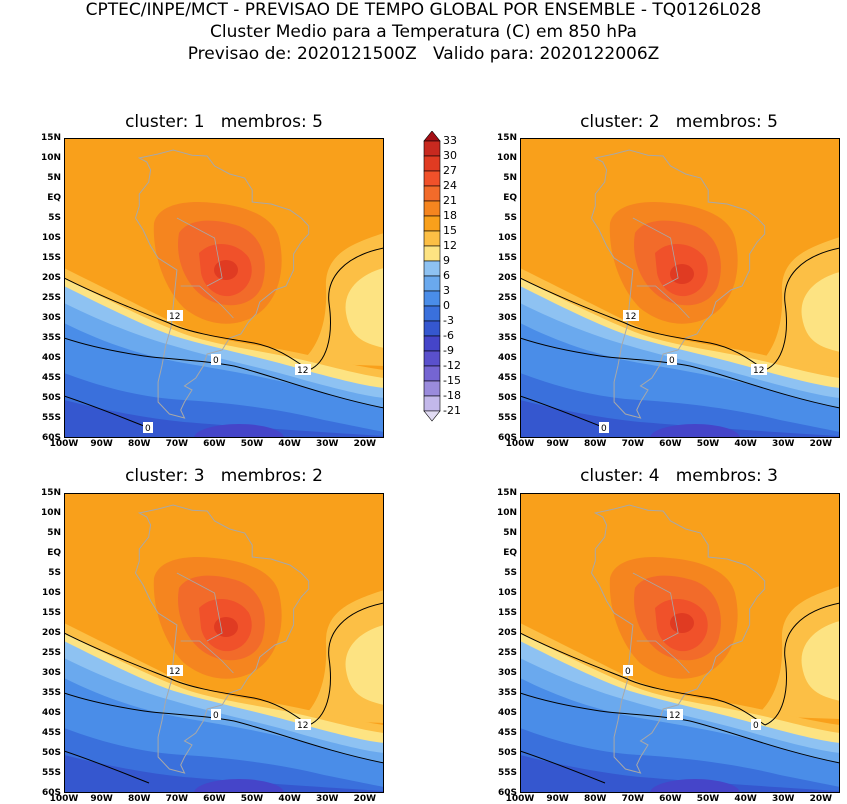 Image resolution: width=847 pixels, height=804 pixels. I want to click on colorbar-label: 27, so click(450, 170).